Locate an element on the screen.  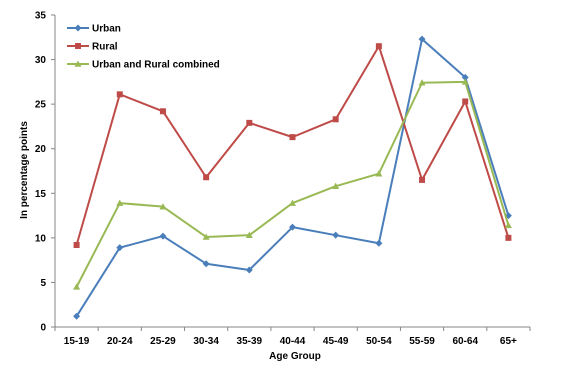
x-tick-label: 55-59 is located at coordinates (422, 341).